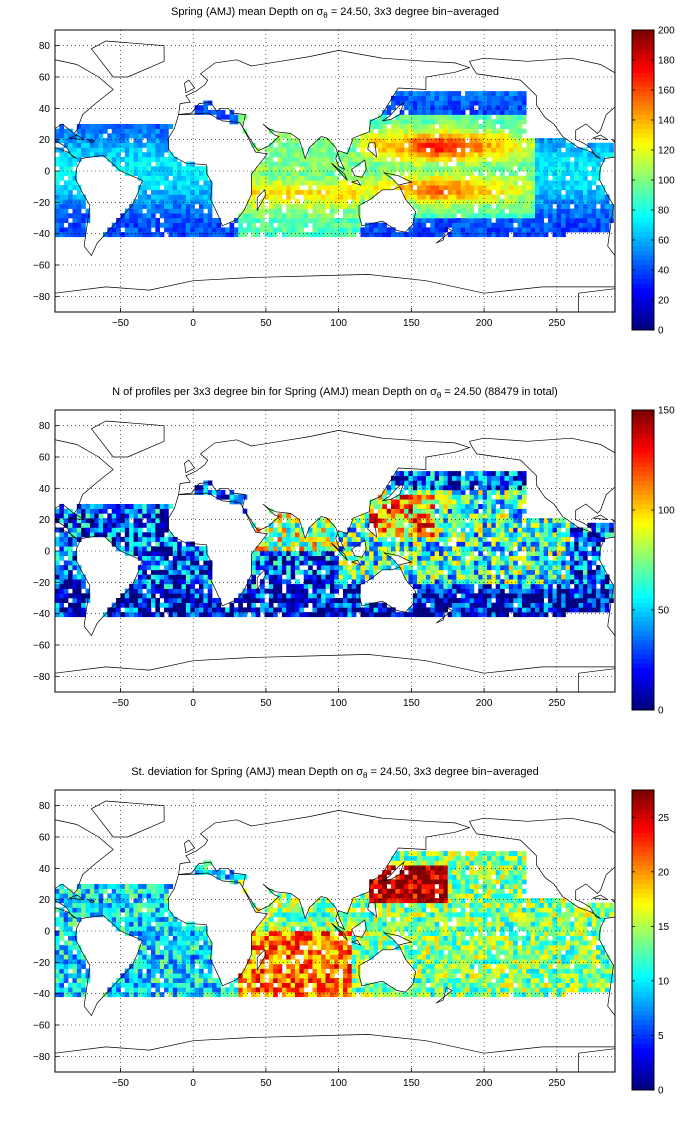 The width and height of the screenshot is (696, 1145). What do you see at coordinates (664, 211) in the screenshot?
I see `colorbar-tick-label: 80` at bounding box center [664, 211].